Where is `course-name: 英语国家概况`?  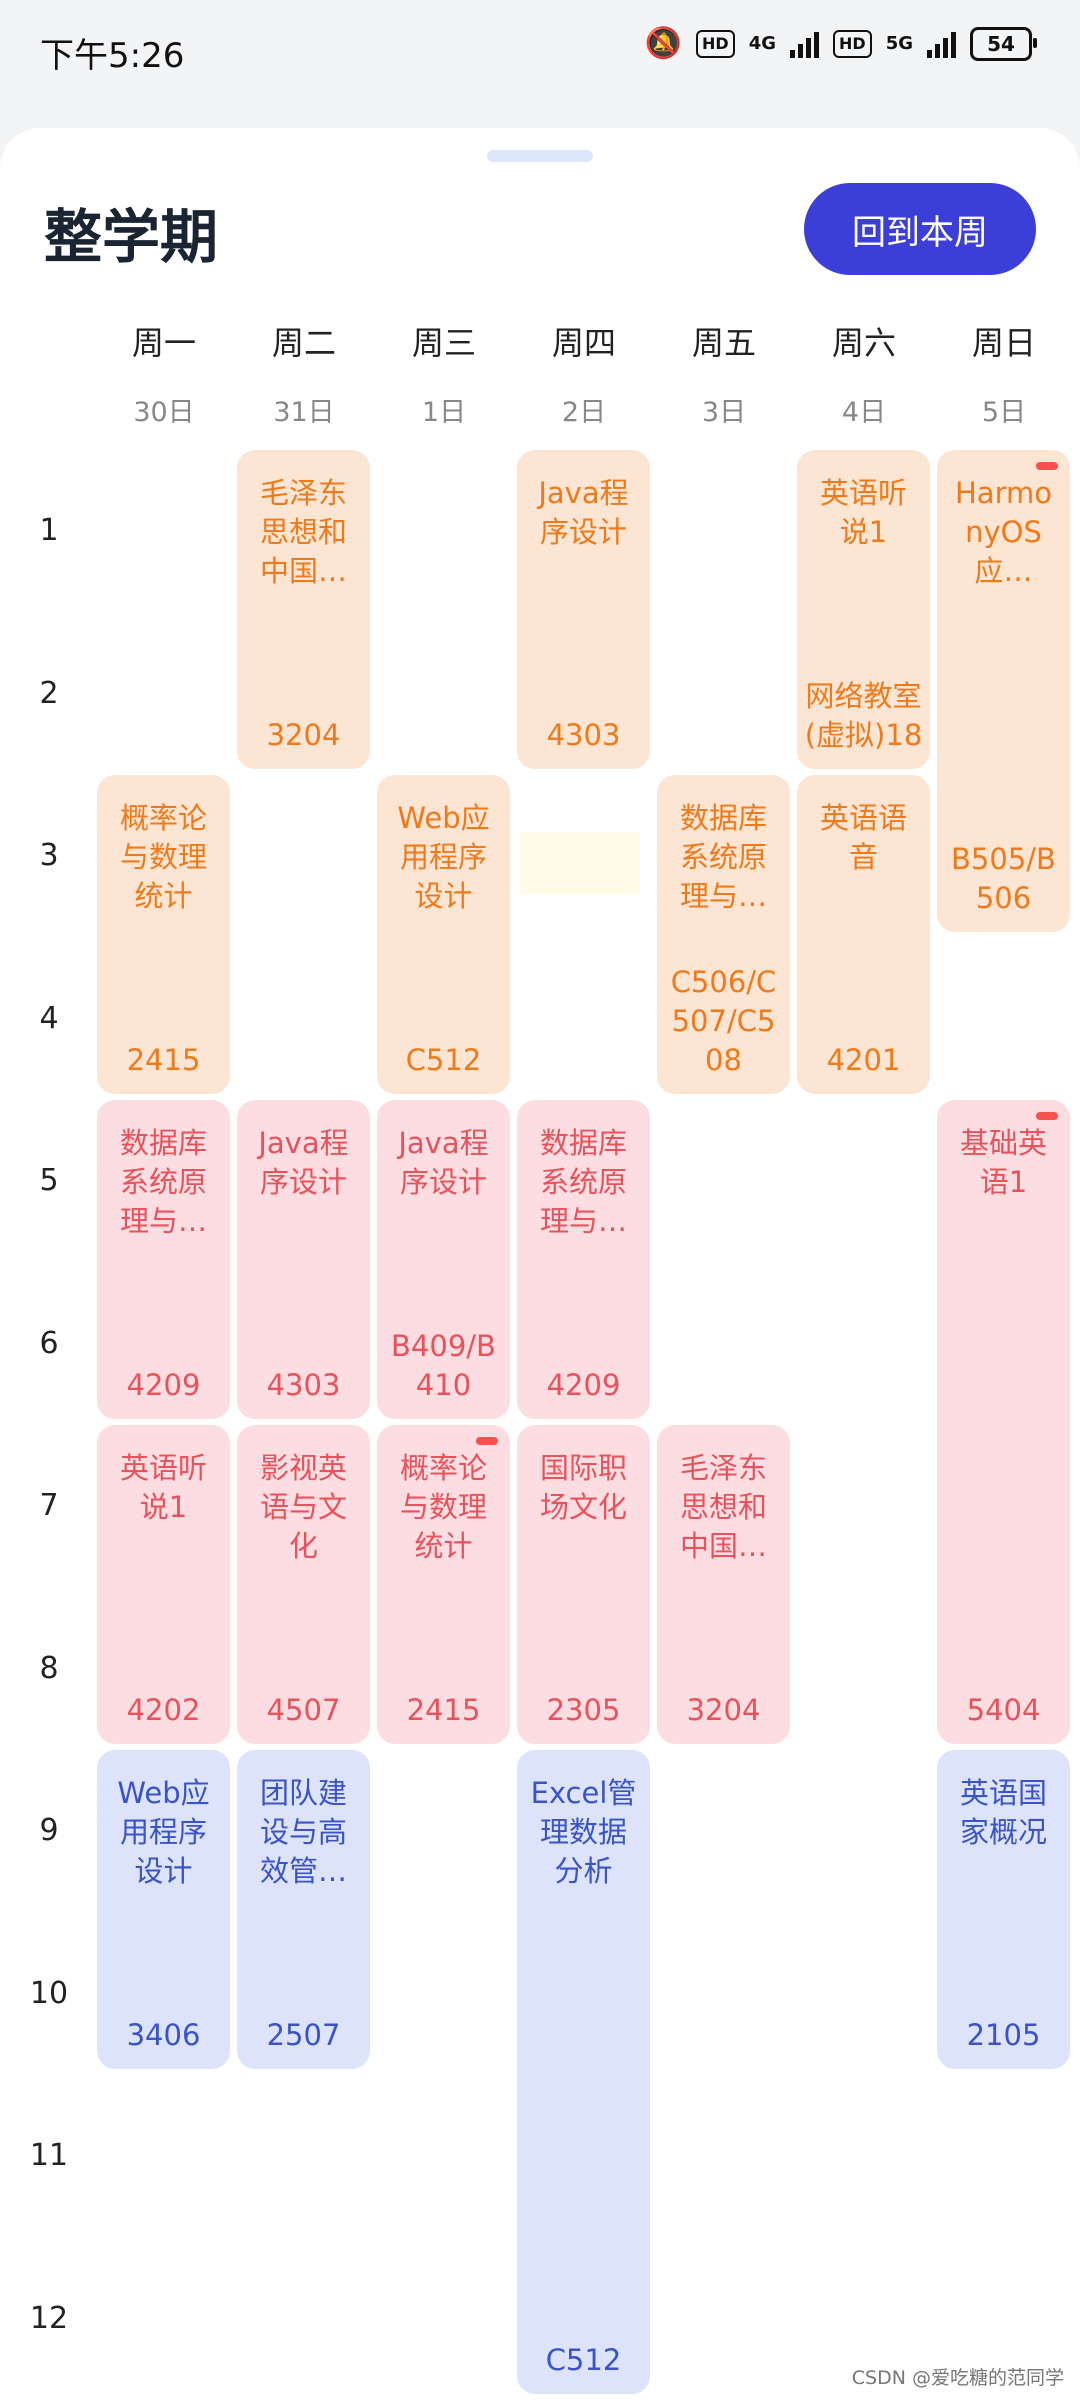 course-name: 英语国家概况 is located at coordinates (1003, 1812).